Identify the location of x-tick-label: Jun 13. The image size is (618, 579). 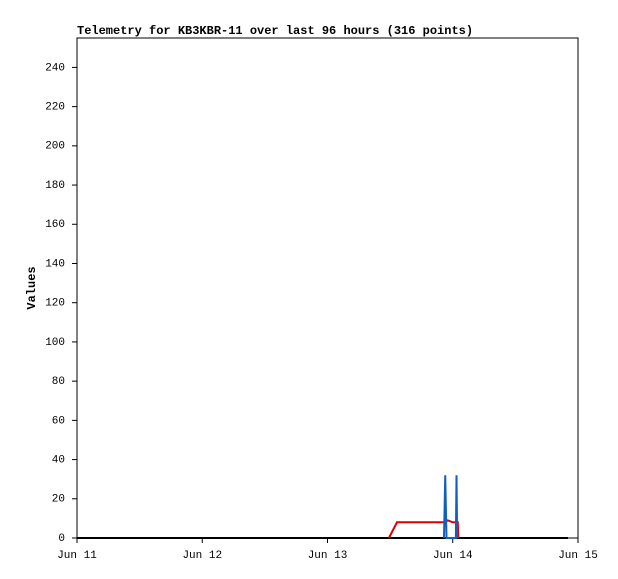
(328, 556).